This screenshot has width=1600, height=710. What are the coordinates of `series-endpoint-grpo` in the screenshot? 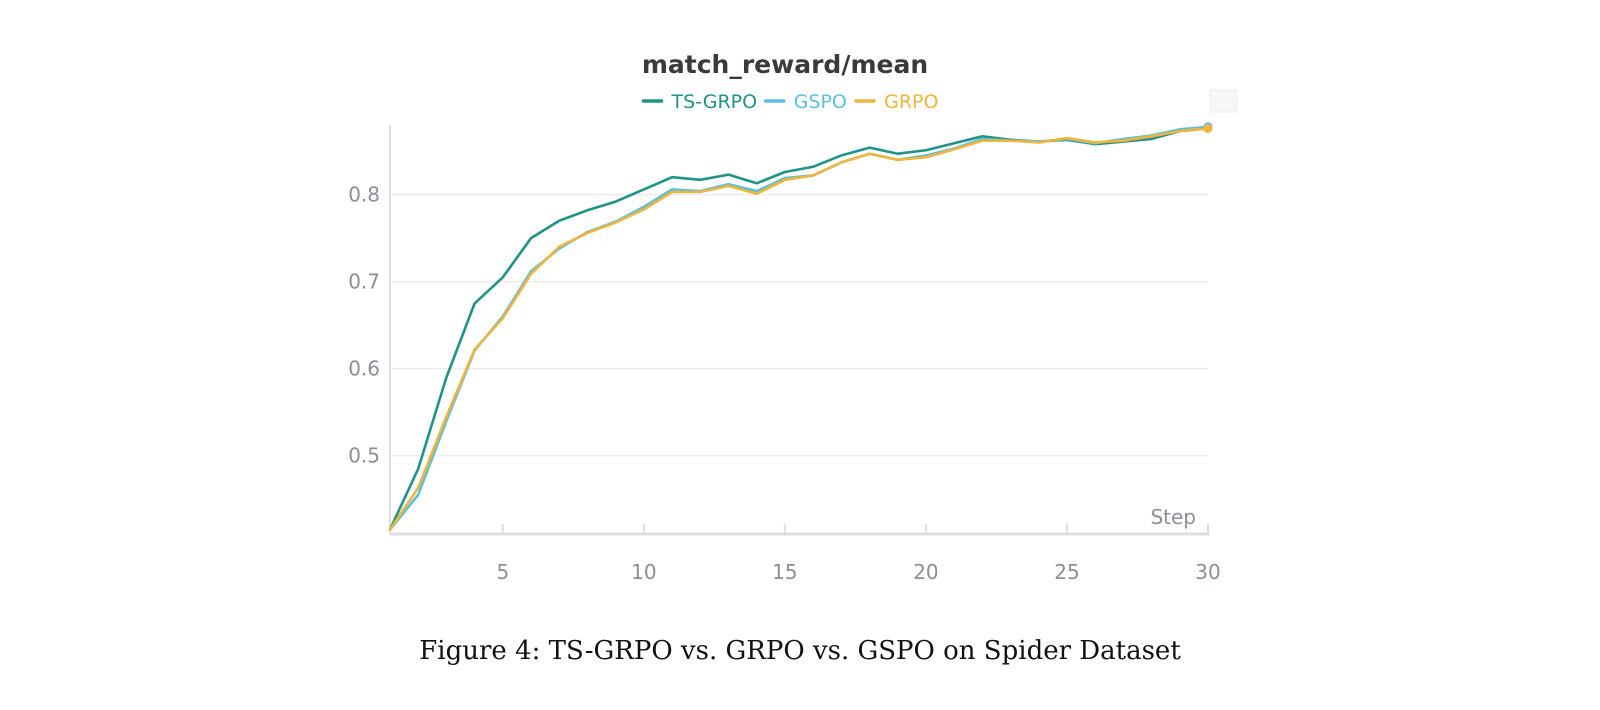 It's located at (1208, 128).